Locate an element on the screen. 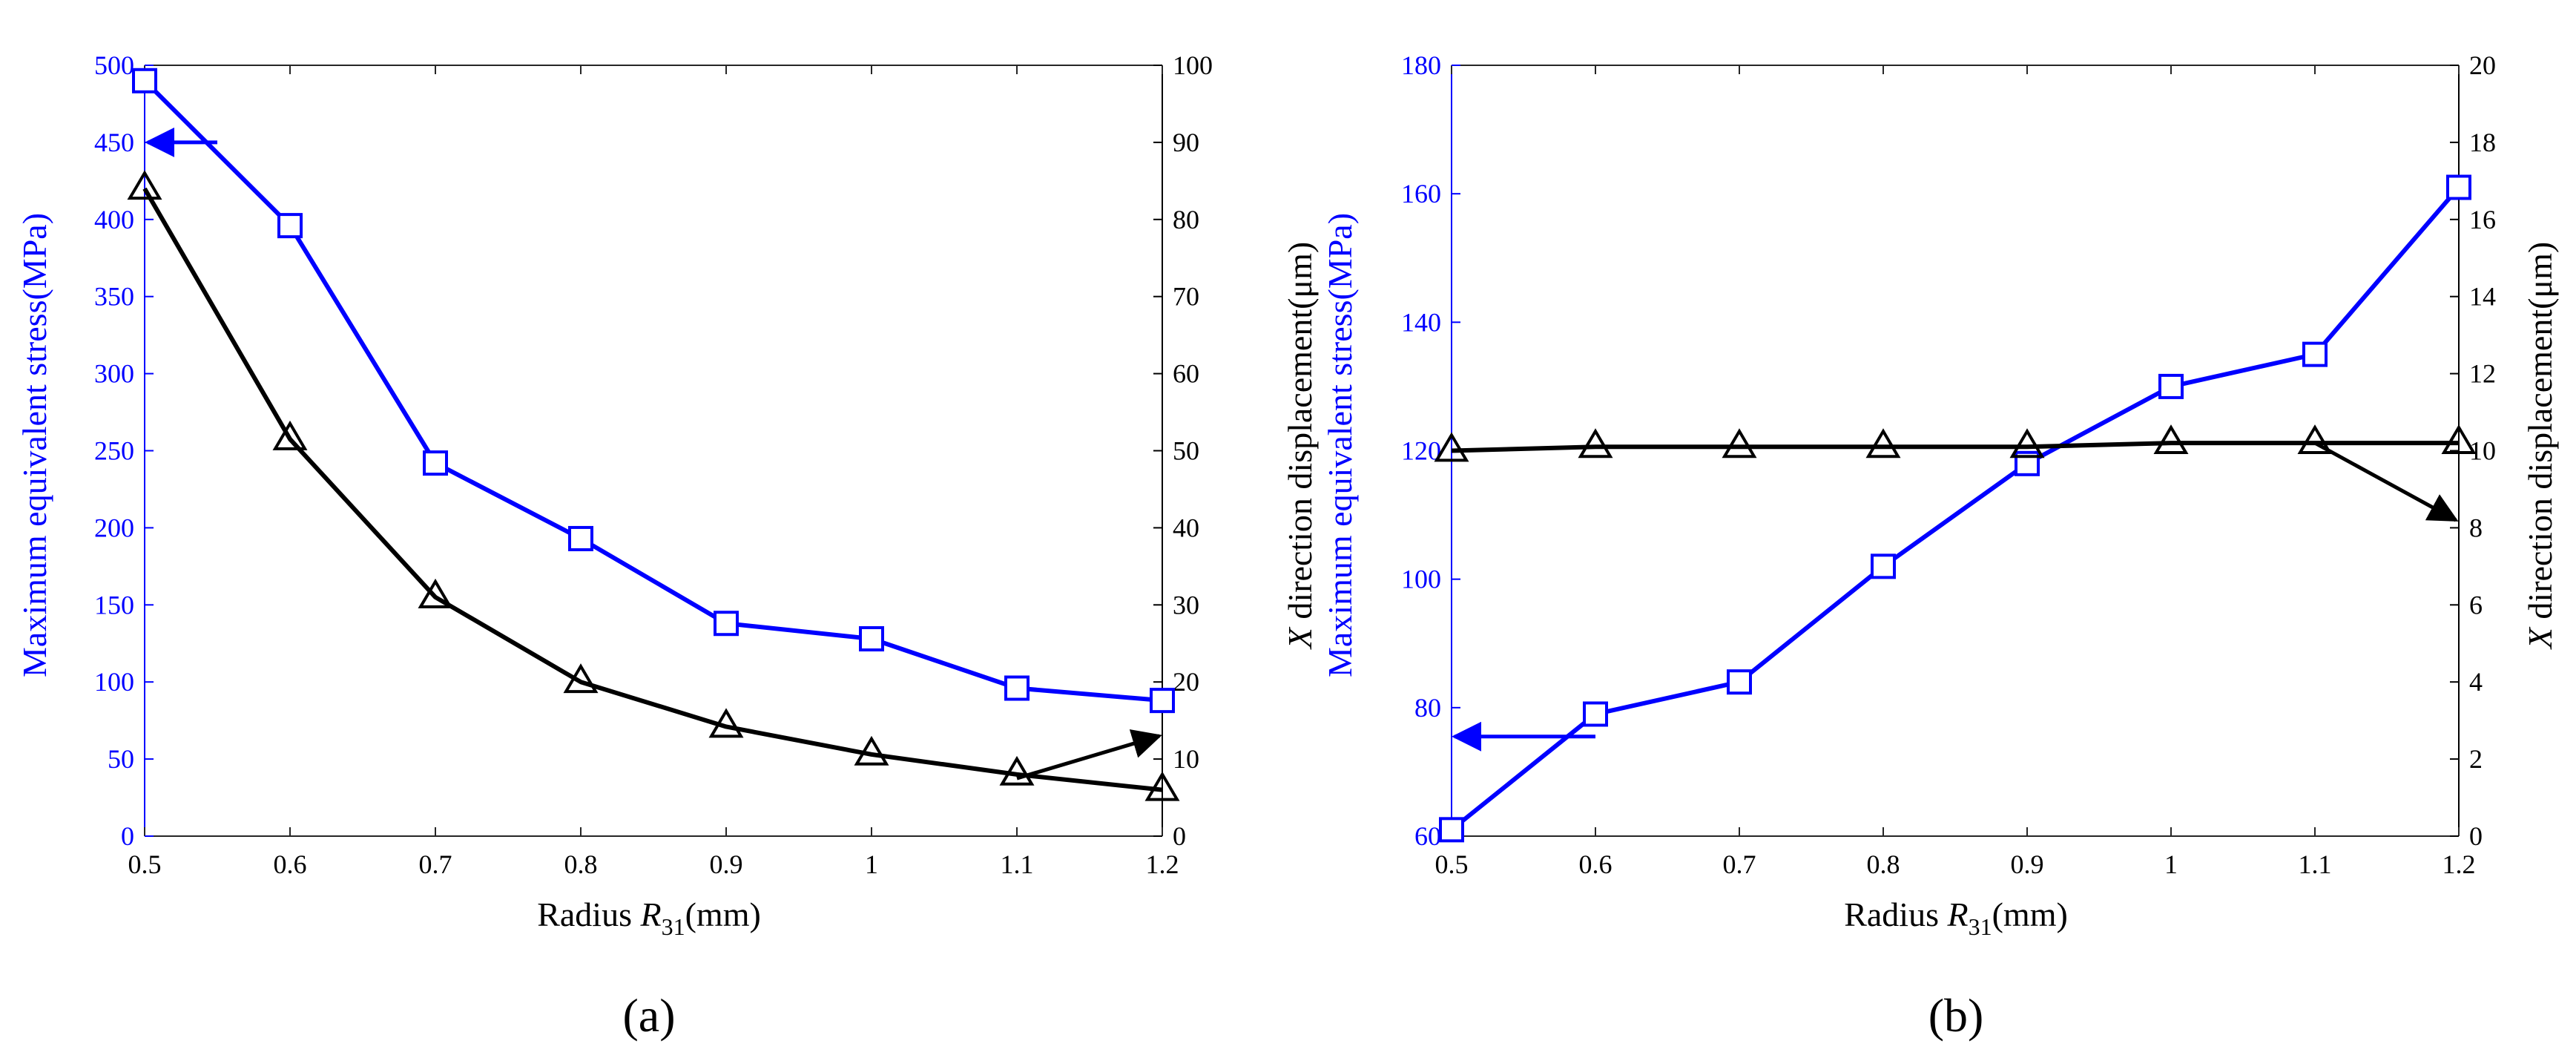 Image resolution: width=2576 pixels, height=1055 pixels. panel-caption: (b) is located at coordinates (1956, 1015).